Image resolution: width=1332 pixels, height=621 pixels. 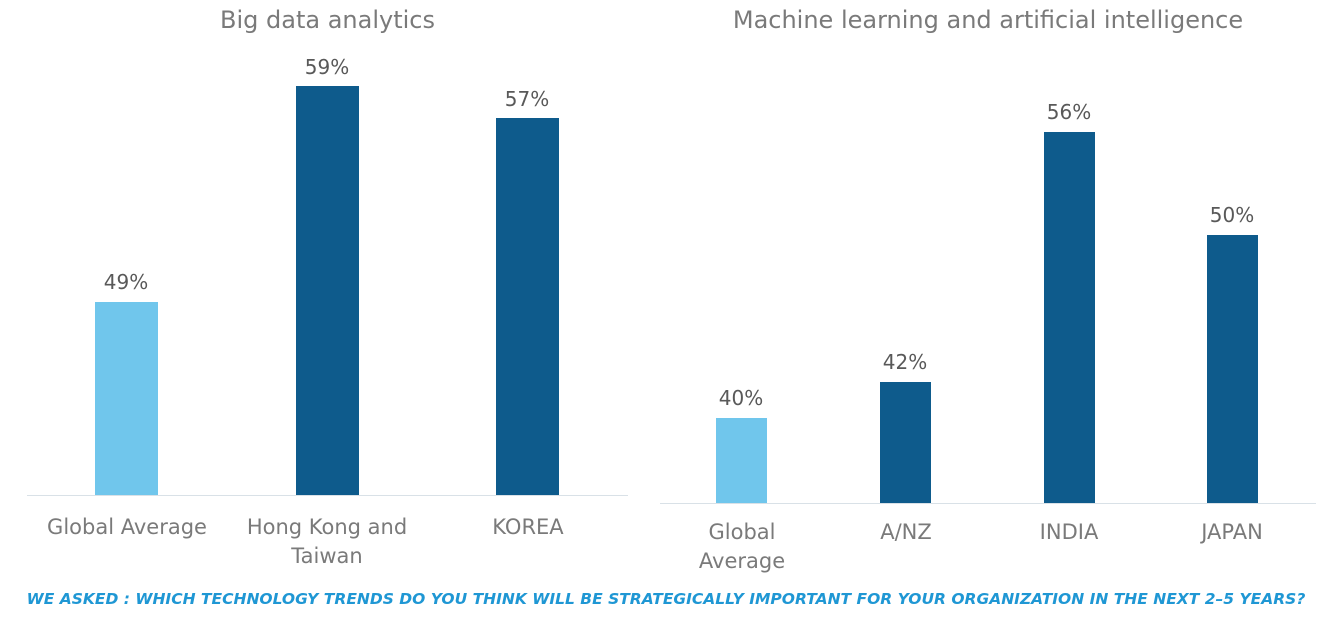 I want to click on bar-japan, so click(x=1232, y=369).